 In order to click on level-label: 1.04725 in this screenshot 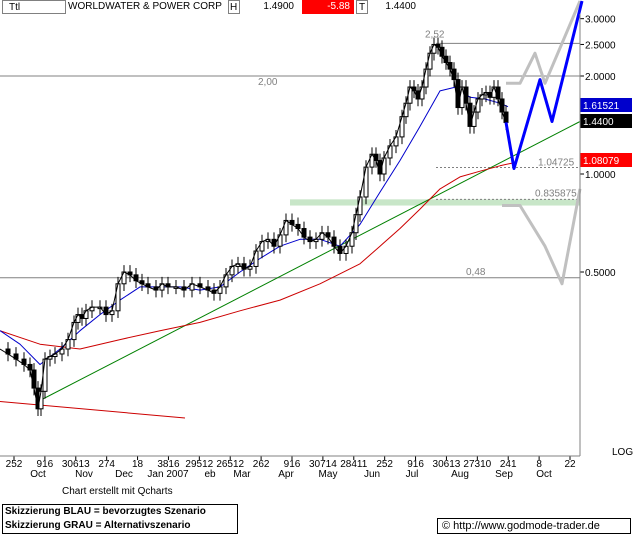, I will do `click(556, 162)`.